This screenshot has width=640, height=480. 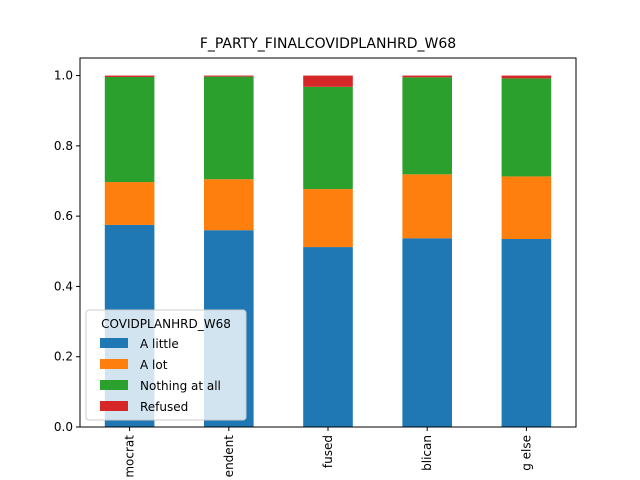 I want to click on bar-segment-democrat-nothing-at-all, so click(x=129, y=129).